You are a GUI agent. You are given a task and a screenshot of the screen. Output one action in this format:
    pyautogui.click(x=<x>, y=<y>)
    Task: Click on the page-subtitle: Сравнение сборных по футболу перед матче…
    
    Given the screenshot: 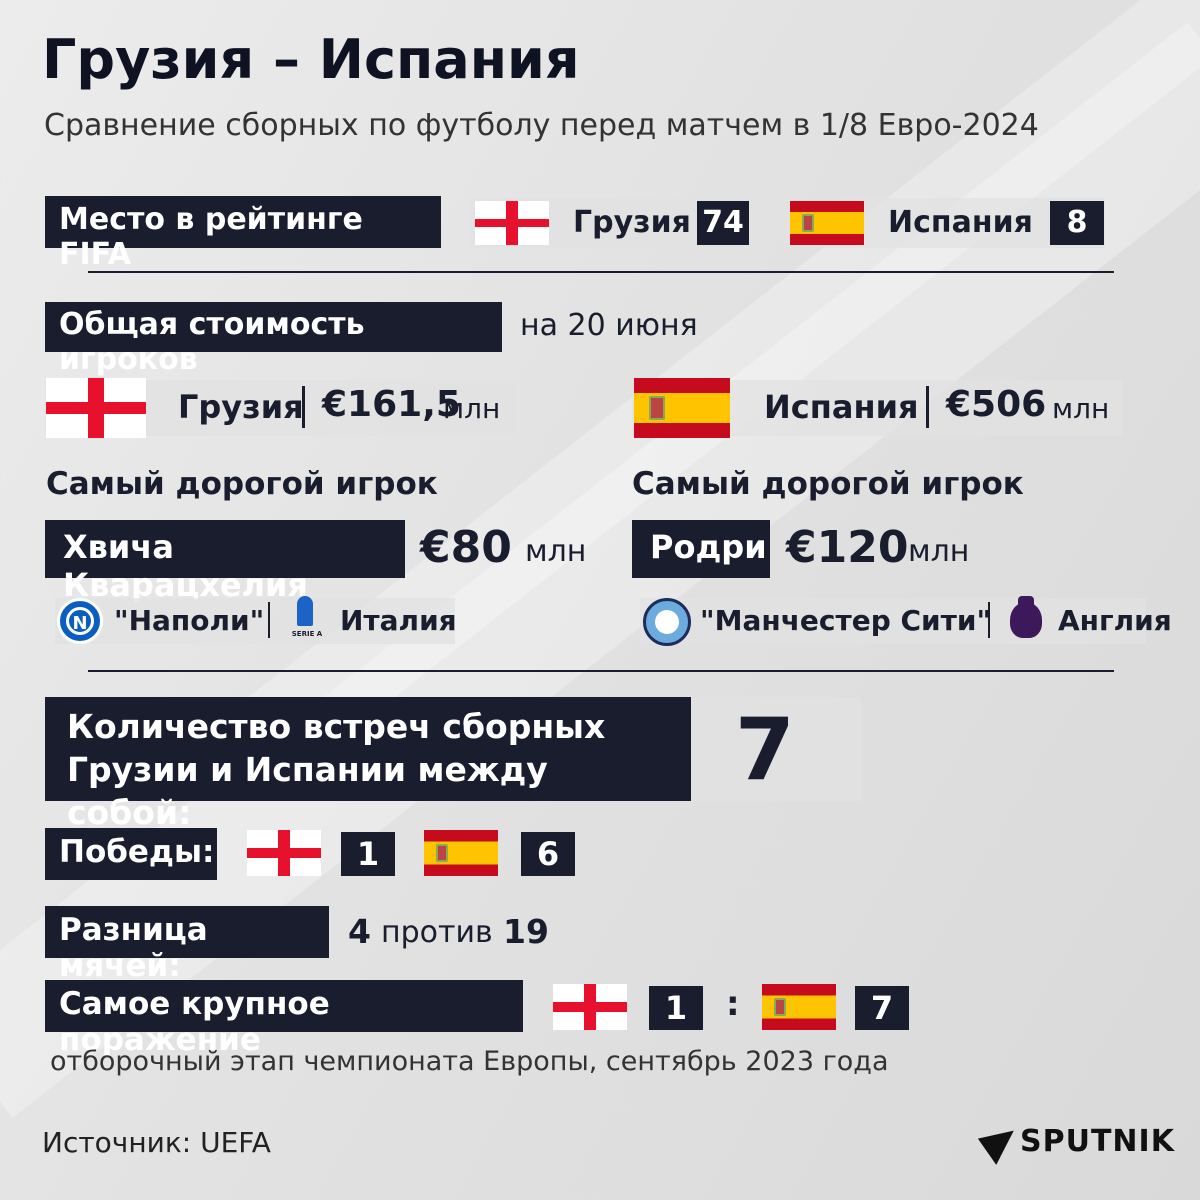 What is the action you would take?
    pyautogui.click(x=541, y=125)
    